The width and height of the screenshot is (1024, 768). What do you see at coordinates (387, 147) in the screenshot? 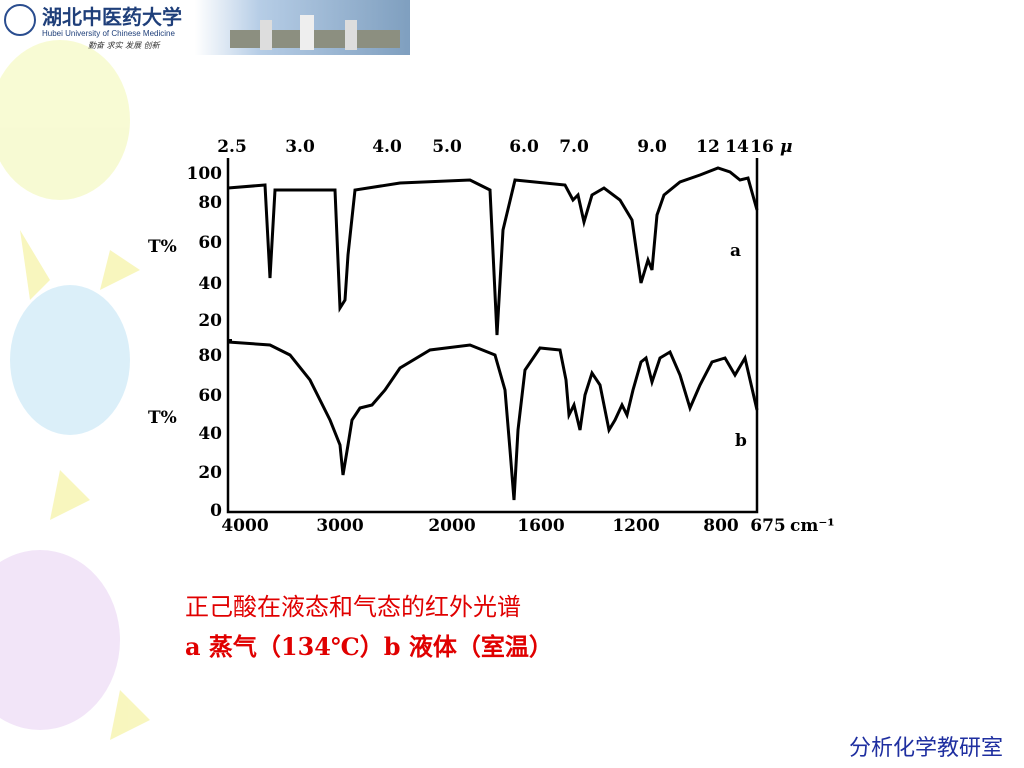
I see `top-axis-label: 4.0` at bounding box center [387, 147].